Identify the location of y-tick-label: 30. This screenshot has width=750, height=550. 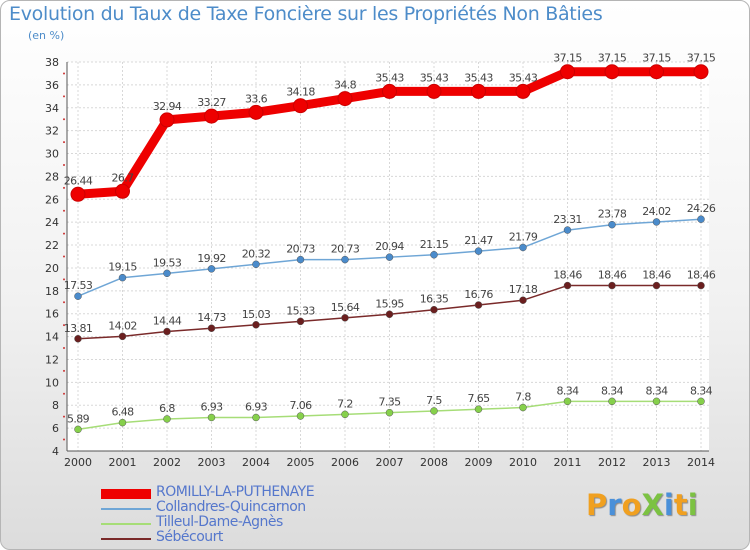
(52, 154).